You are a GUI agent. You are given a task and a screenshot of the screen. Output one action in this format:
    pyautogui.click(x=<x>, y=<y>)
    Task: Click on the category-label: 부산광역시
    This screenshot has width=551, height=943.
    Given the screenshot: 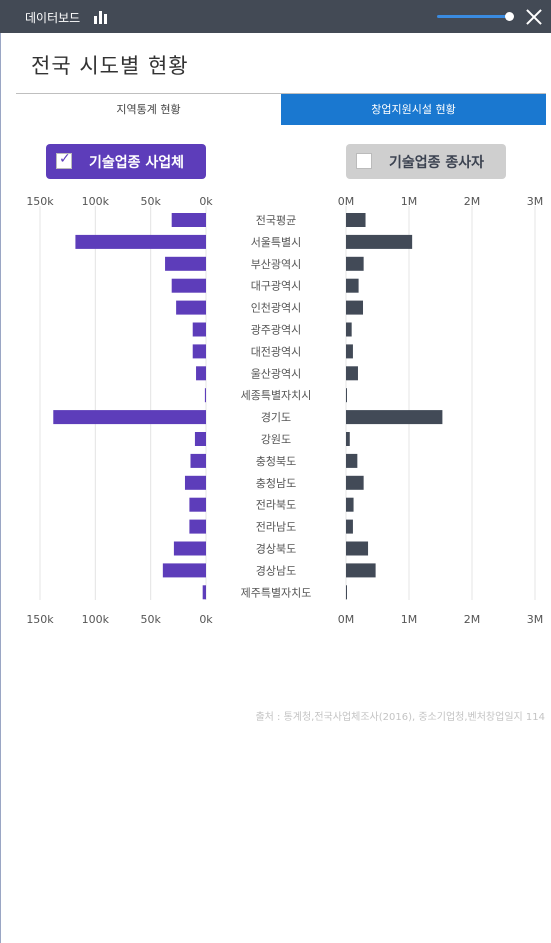 What is the action you would take?
    pyautogui.click(x=276, y=264)
    